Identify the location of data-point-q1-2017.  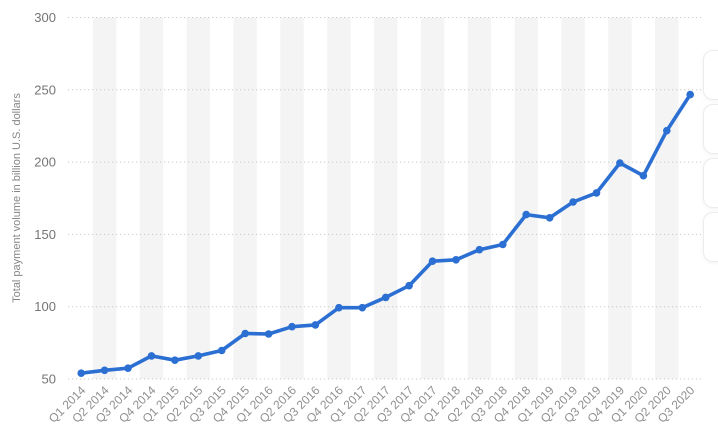
(362, 307).